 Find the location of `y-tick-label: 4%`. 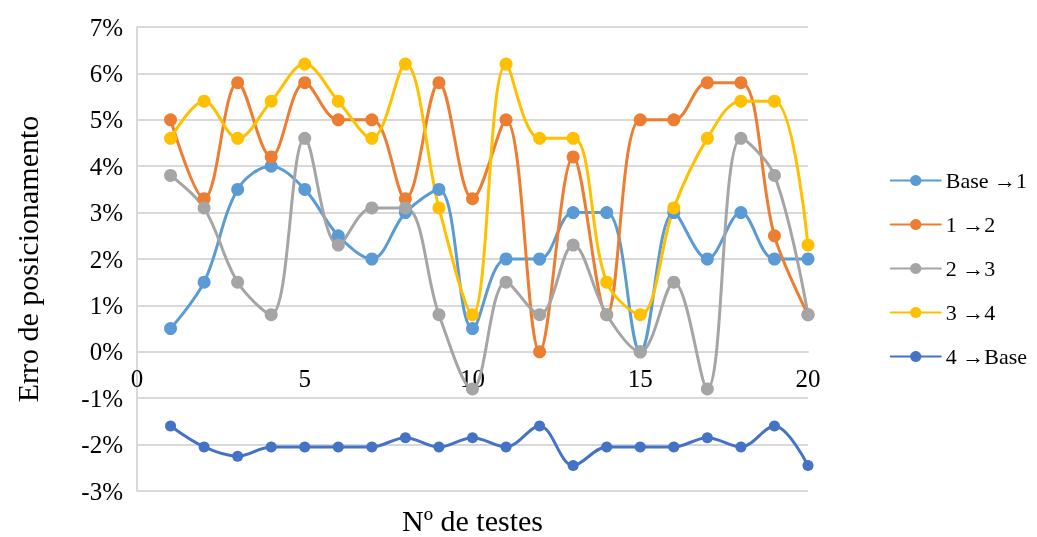

y-tick-label: 4% is located at coordinates (106, 166).